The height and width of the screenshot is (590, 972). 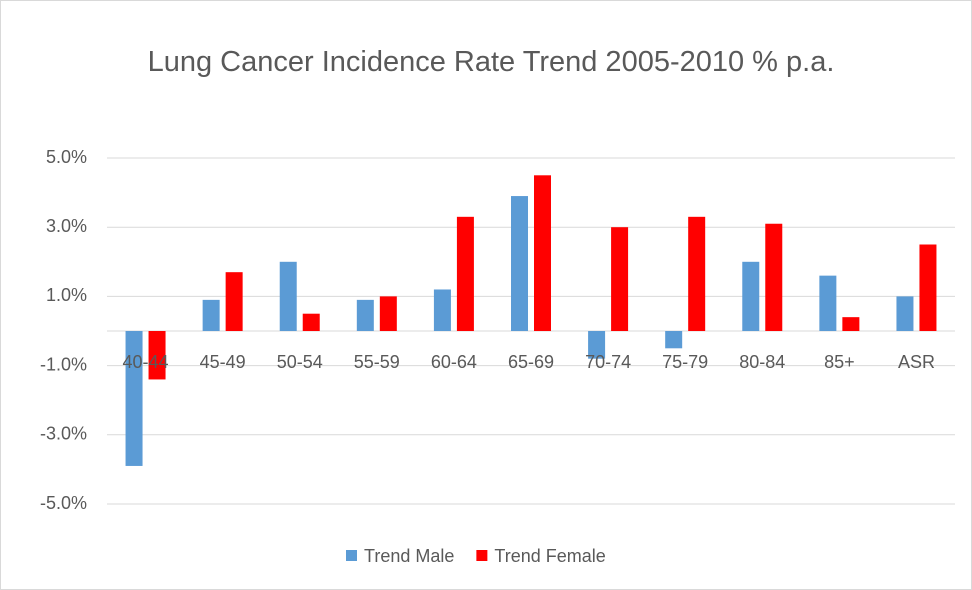 I want to click on x-tick-label: 85+, so click(x=839, y=362).